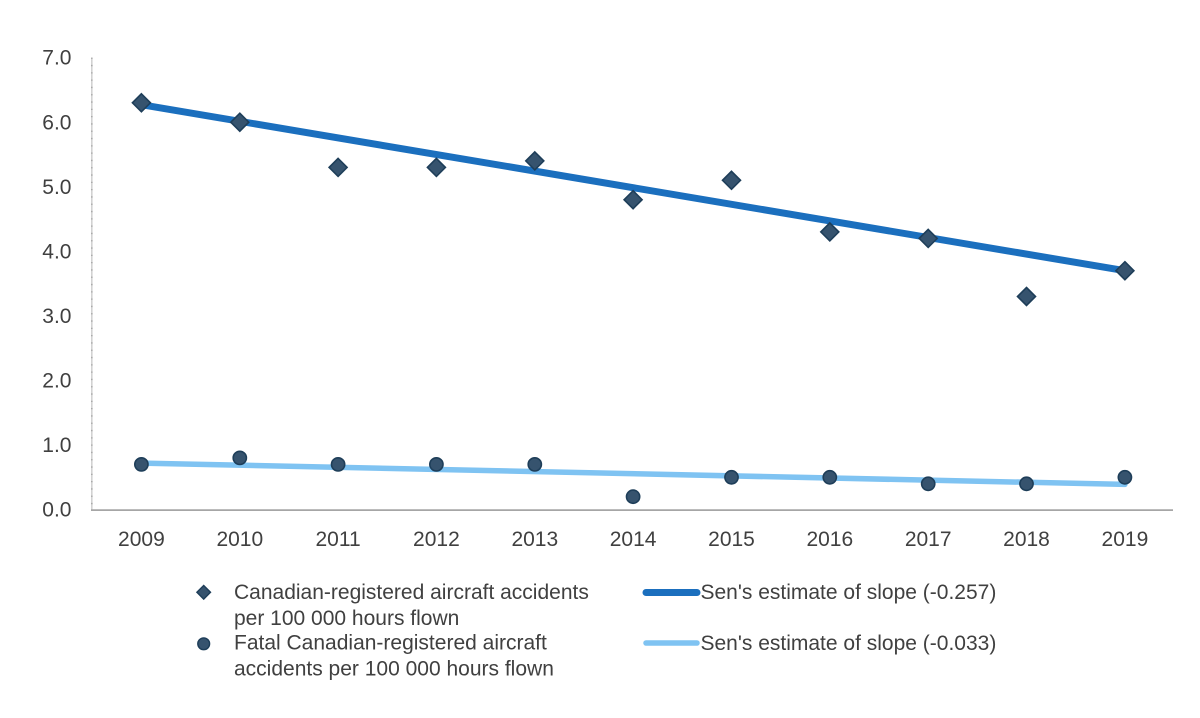 Image resolution: width=1200 pixels, height=718 pixels. Describe the element at coordinates (1125, 539) in the screenshot. I see `svg-text: 2019` at that location.